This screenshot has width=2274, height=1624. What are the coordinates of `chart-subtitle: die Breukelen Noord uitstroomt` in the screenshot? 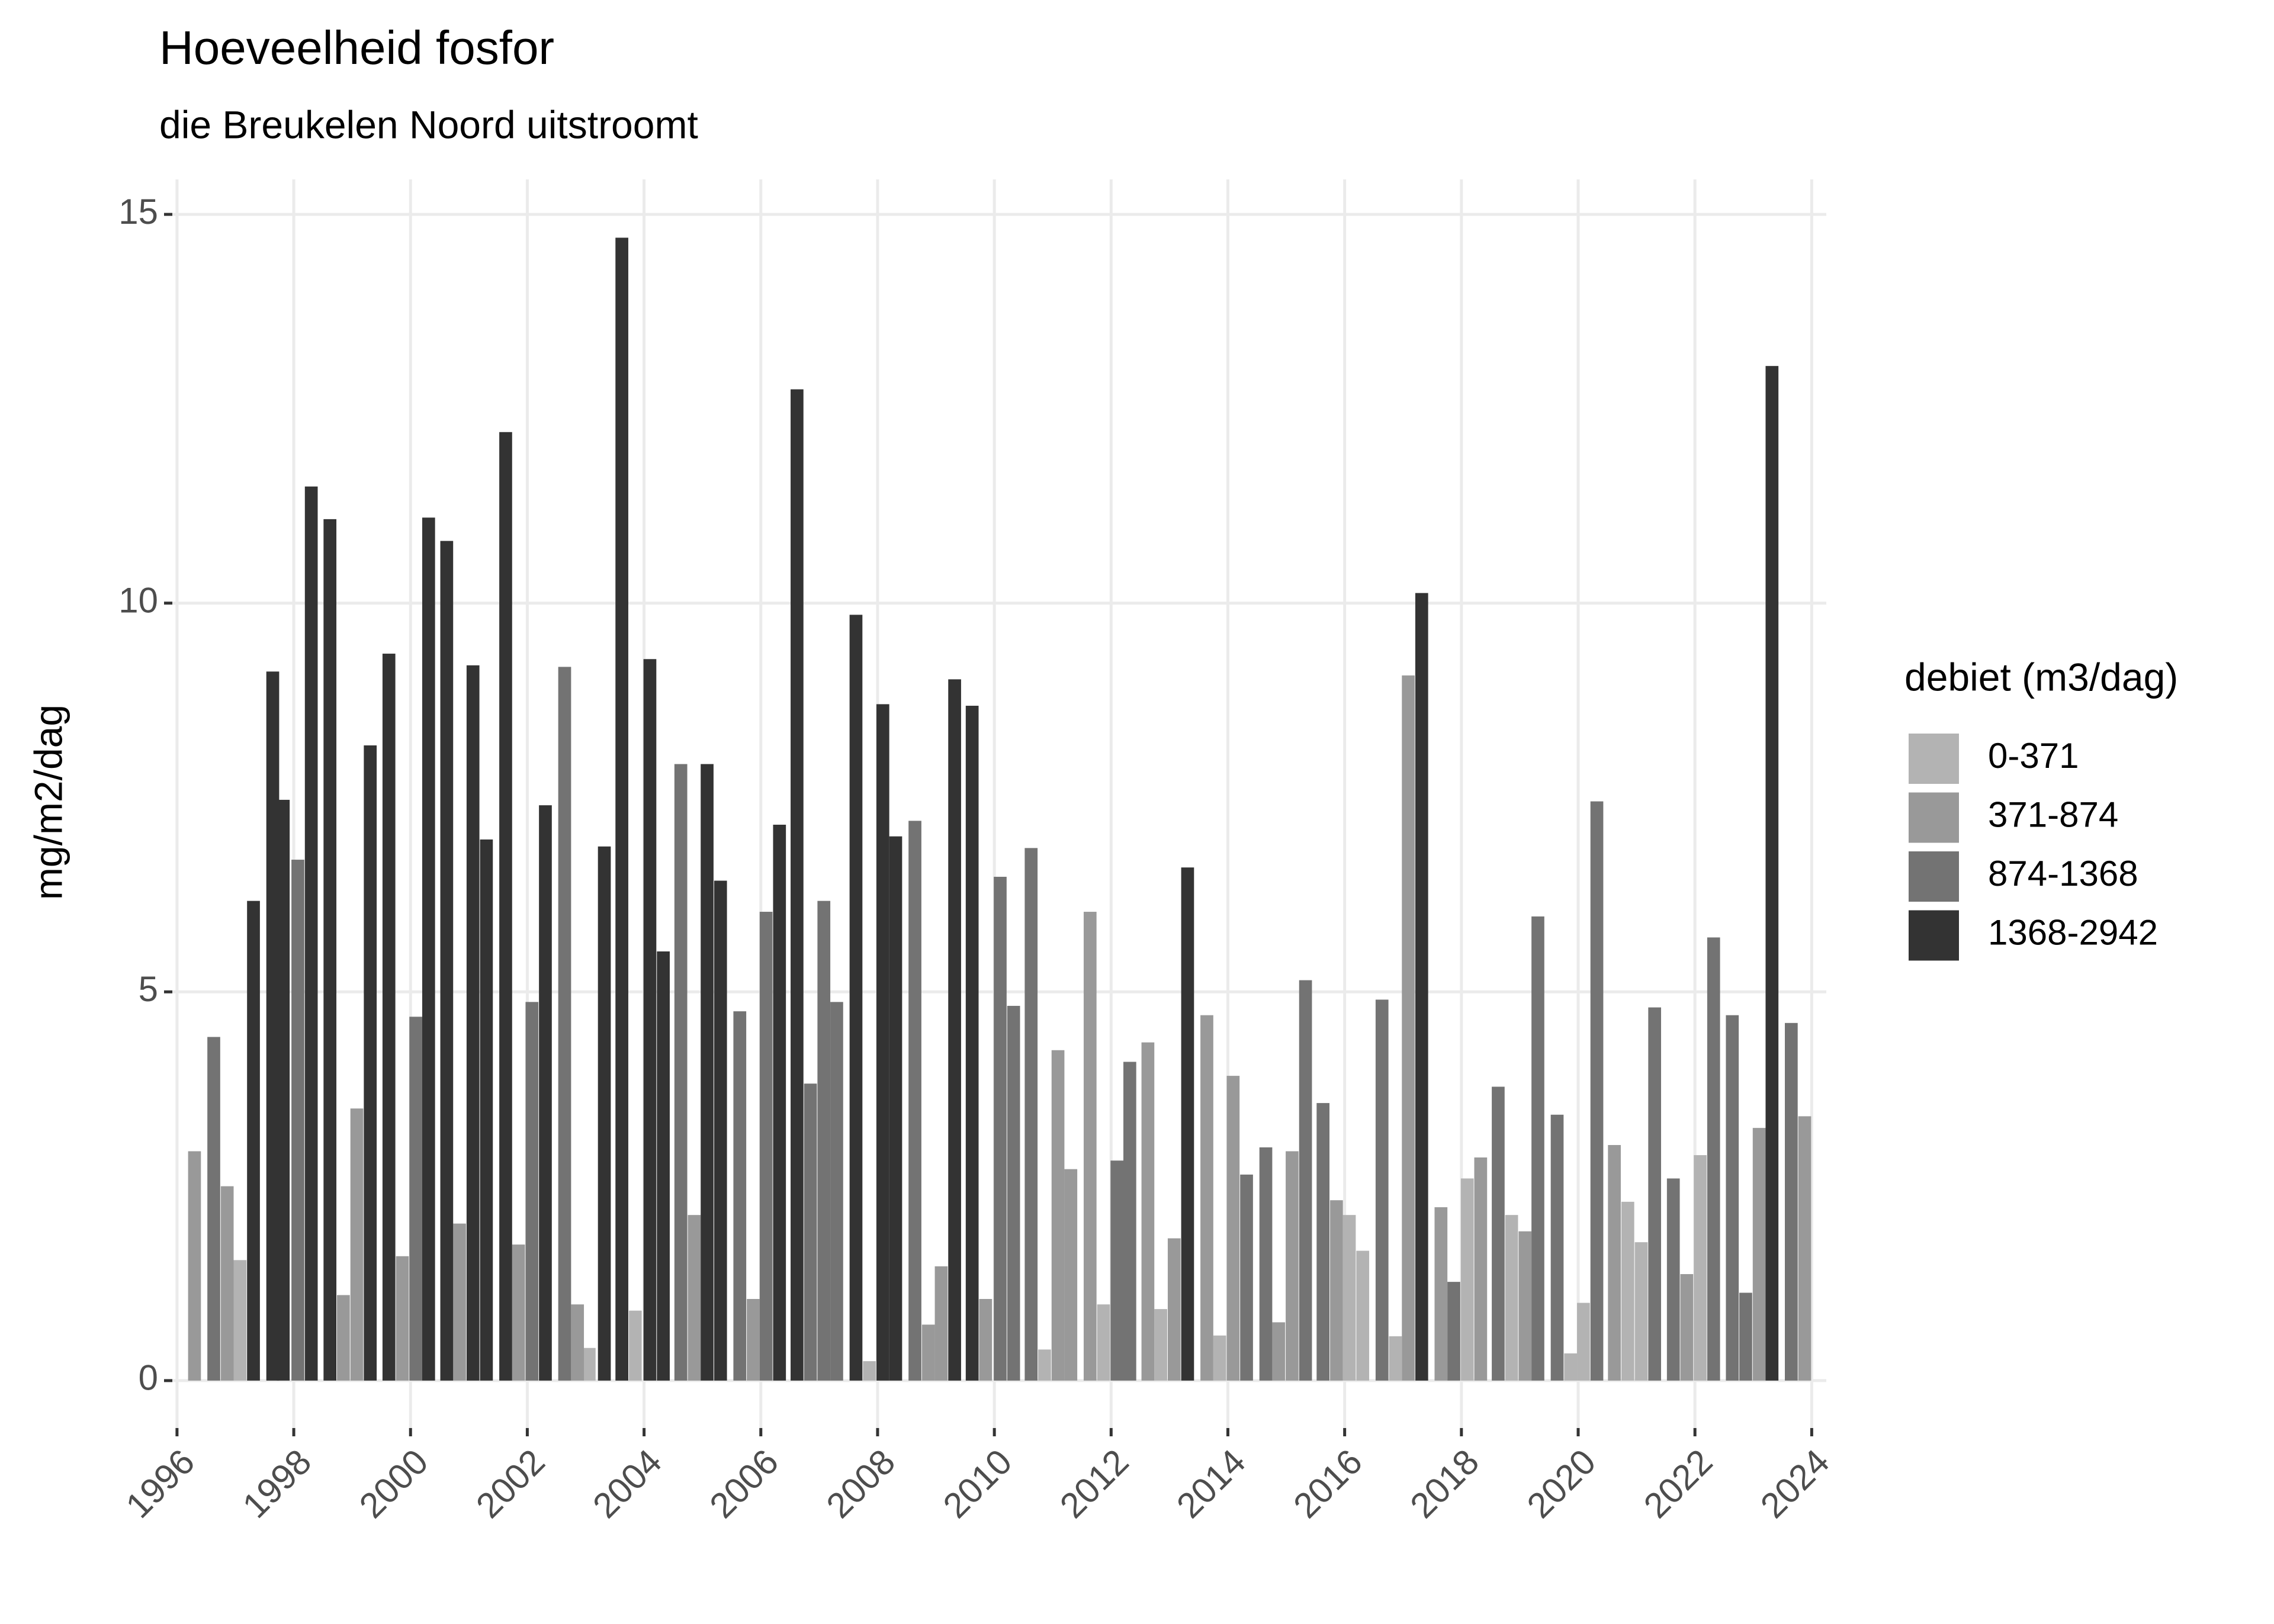 It's located at (428, 124).